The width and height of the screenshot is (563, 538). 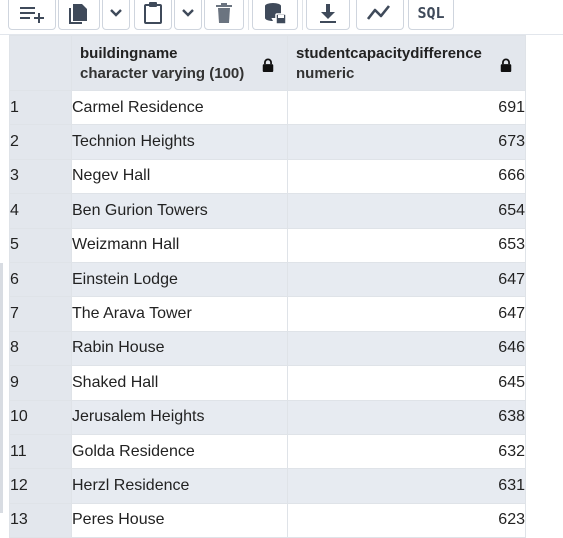 I want to click on cell-buildingname: Weizmann Hall, so click(x=179, y=245).